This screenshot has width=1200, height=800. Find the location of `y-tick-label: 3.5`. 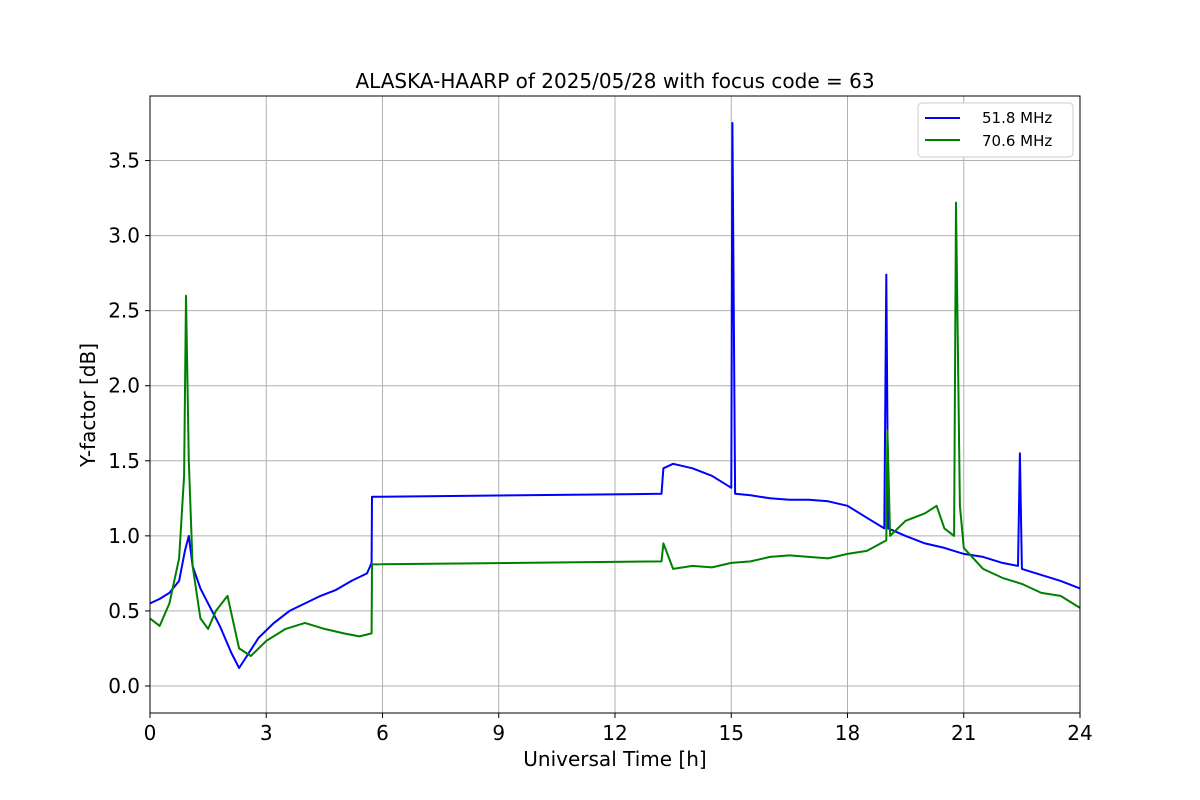

y-tick-label: 3.5 is located at coordinates (124, 161).